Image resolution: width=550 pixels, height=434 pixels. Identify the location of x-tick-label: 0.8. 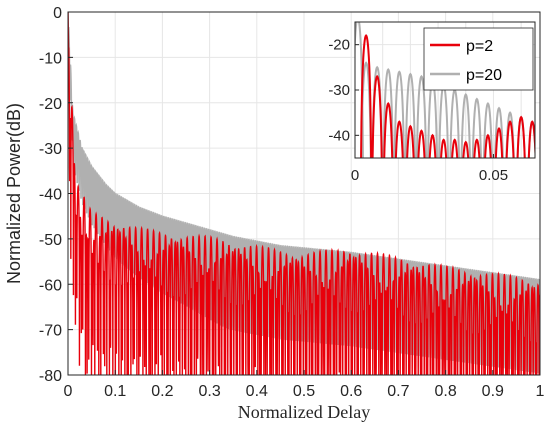
(445, 391).